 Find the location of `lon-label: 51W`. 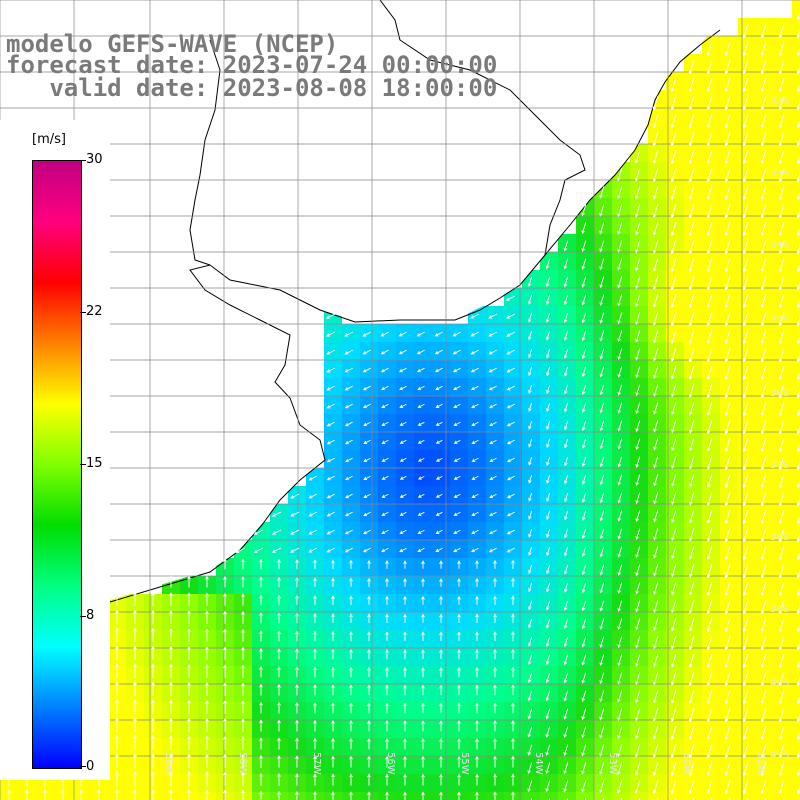

lon-label: 51W is located at coordinates (760, 763).